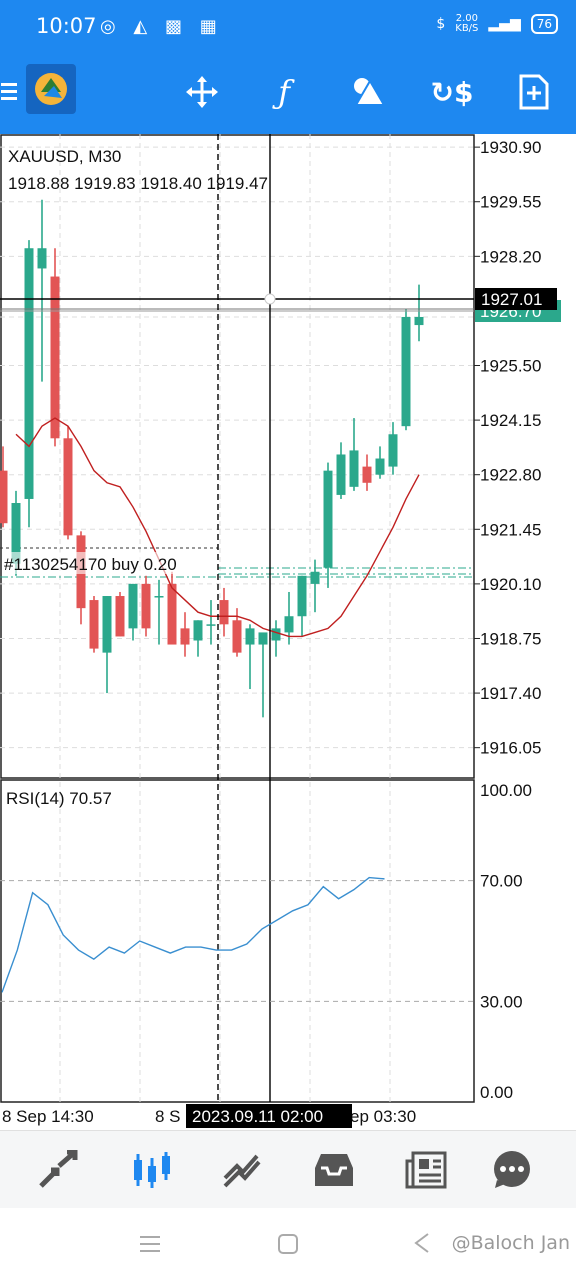 The height and width of the screenshot is (1280, 576). Describe the element at coordinates (510, 638) in the screenshot. I see `price-tick-label: 1918.75` at that location.